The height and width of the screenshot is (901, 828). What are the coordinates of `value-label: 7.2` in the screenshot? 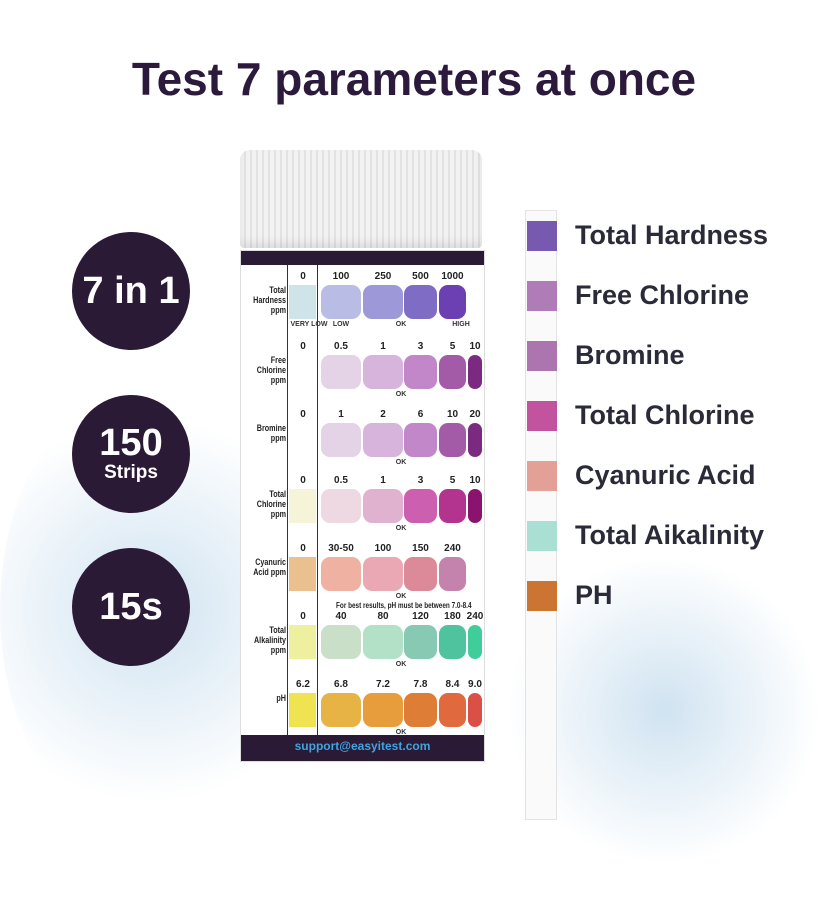 It's located at (383, 684).